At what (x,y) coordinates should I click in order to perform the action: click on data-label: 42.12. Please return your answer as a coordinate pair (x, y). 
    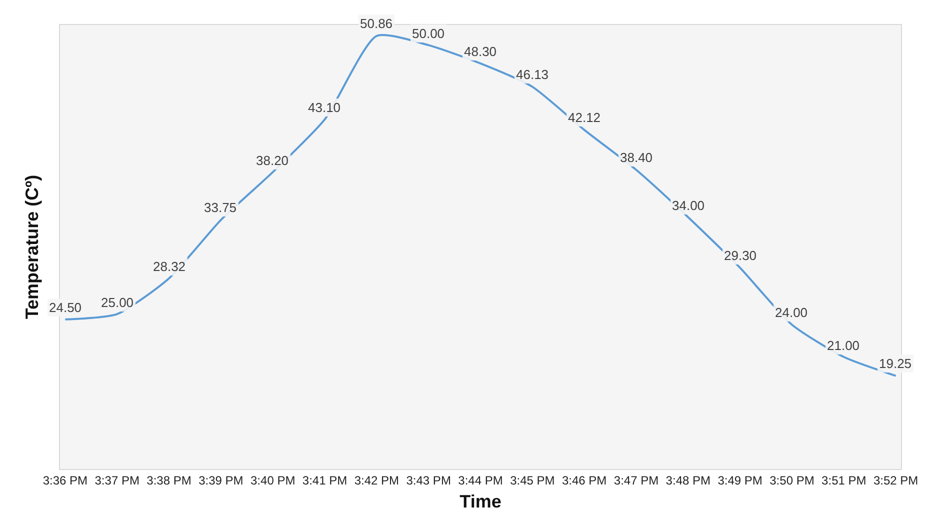
    Looking at the image, I should click on (584, 117).